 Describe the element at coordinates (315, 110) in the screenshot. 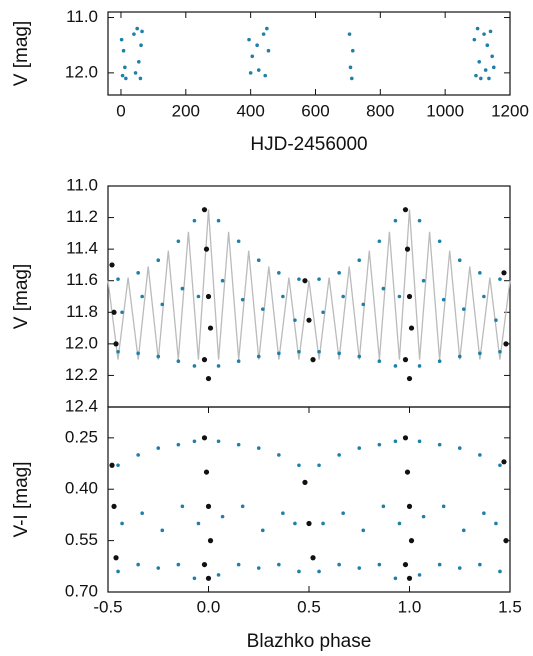

I see `x-tick-label: 600` at that location.